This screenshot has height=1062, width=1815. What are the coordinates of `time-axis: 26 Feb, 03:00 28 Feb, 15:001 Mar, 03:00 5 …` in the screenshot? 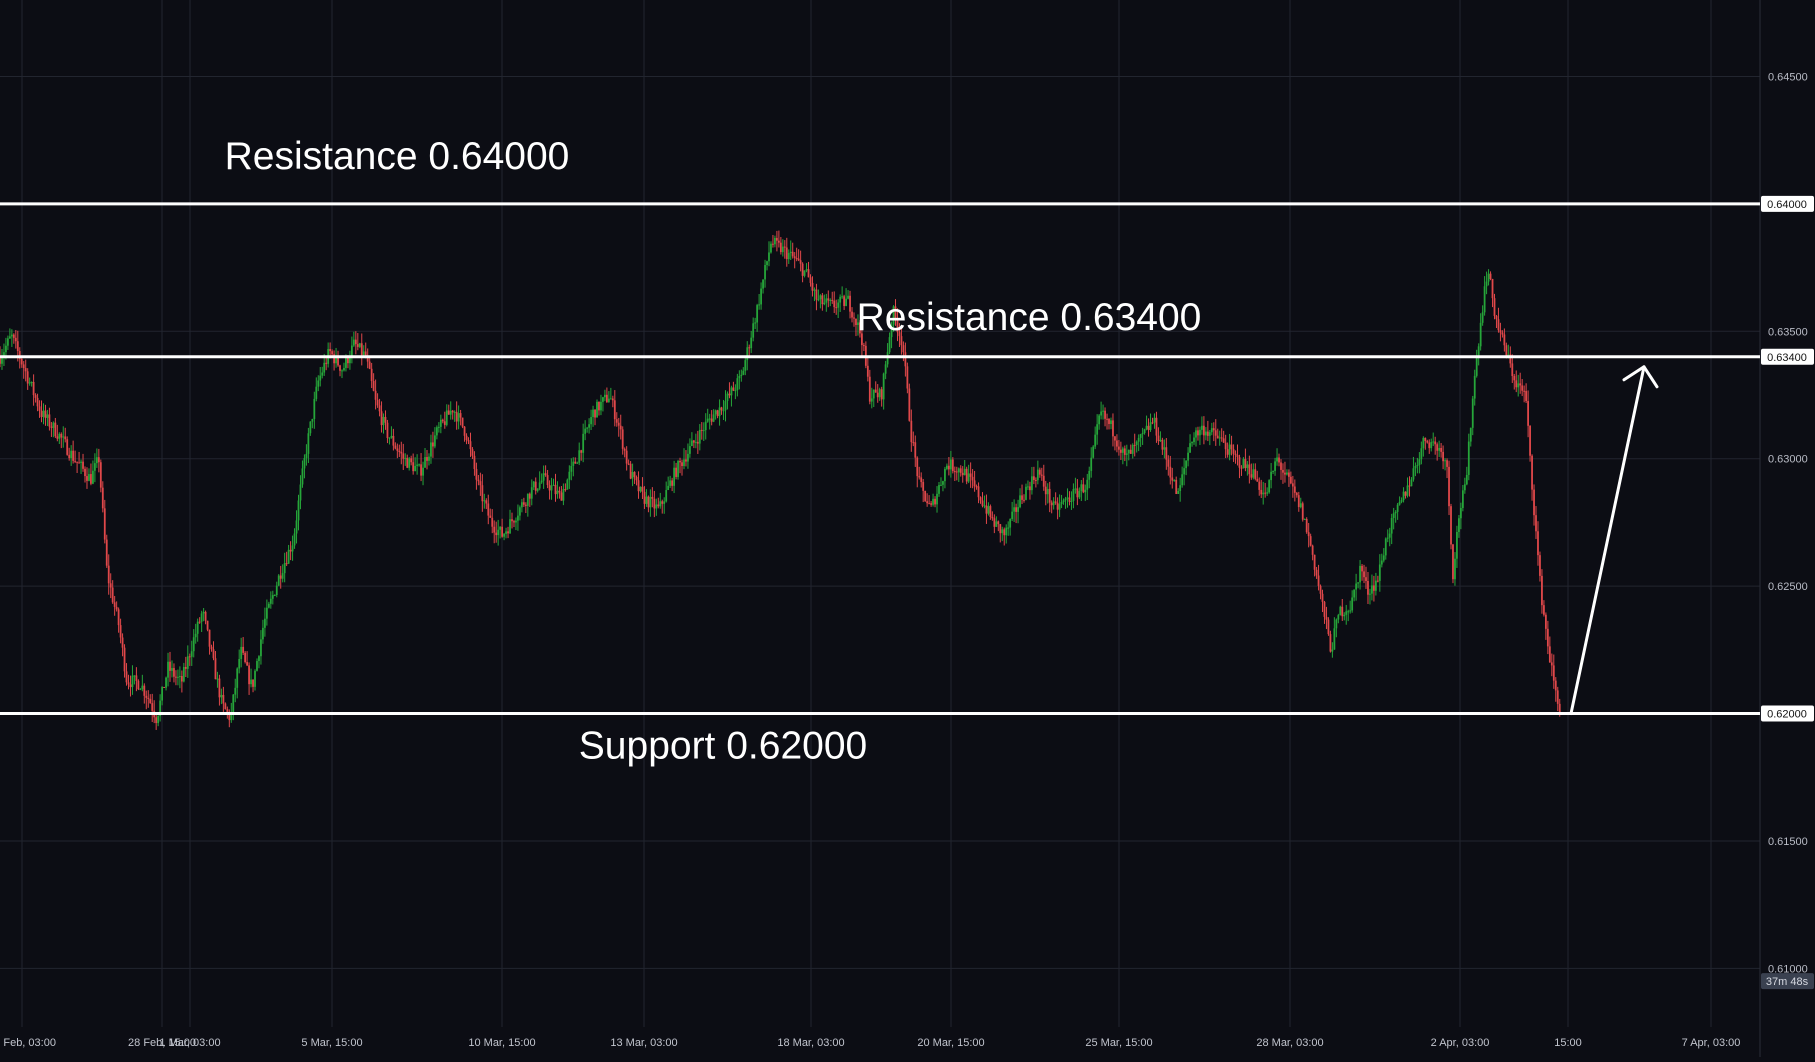 It's located at (870, 1043).